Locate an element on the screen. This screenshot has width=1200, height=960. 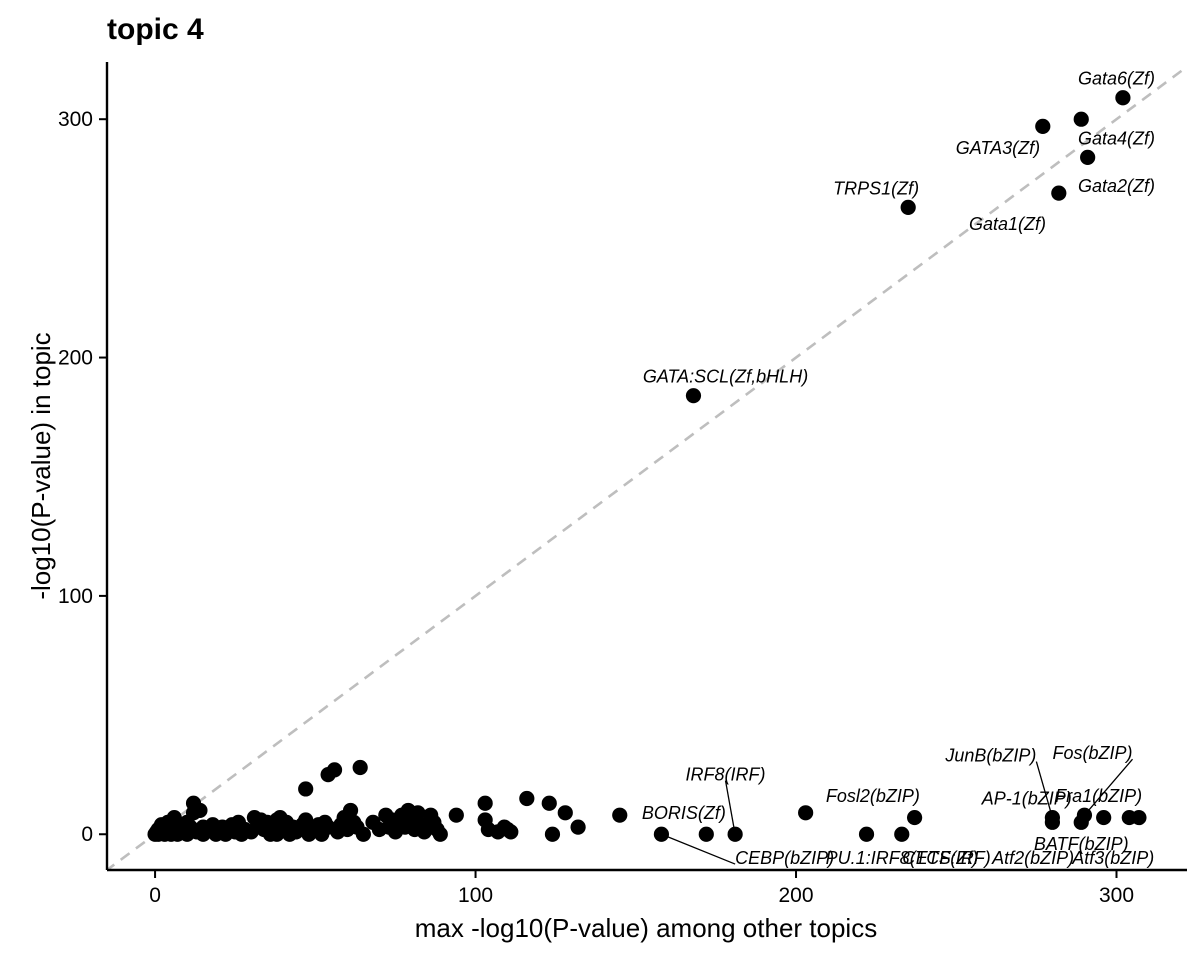
point-label: Atf2(bZIP) is located at coordinates (1032, 858).